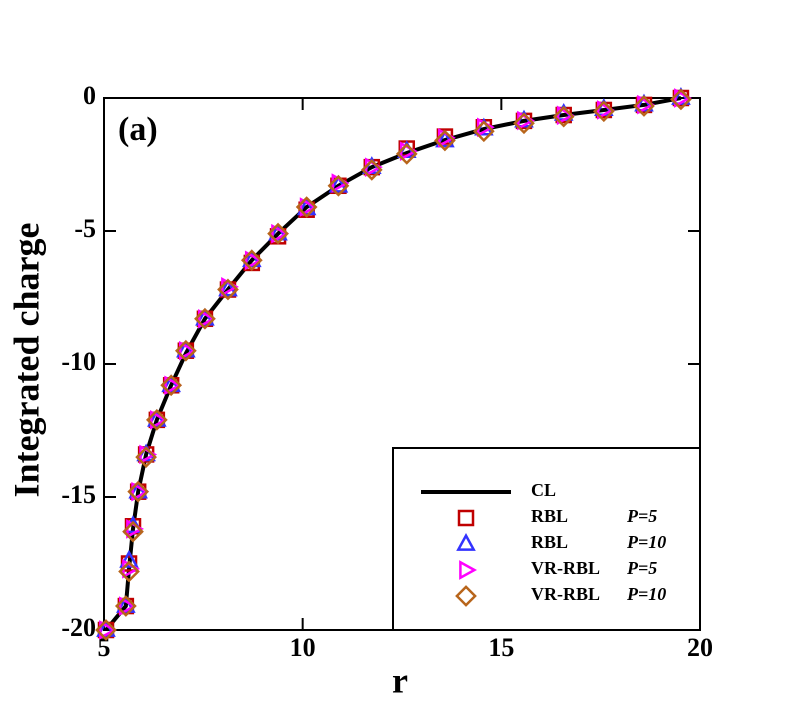 The height and width of the screenshot is (709, 797). I want to click on x-tick-label: 20, so click(700, 647).